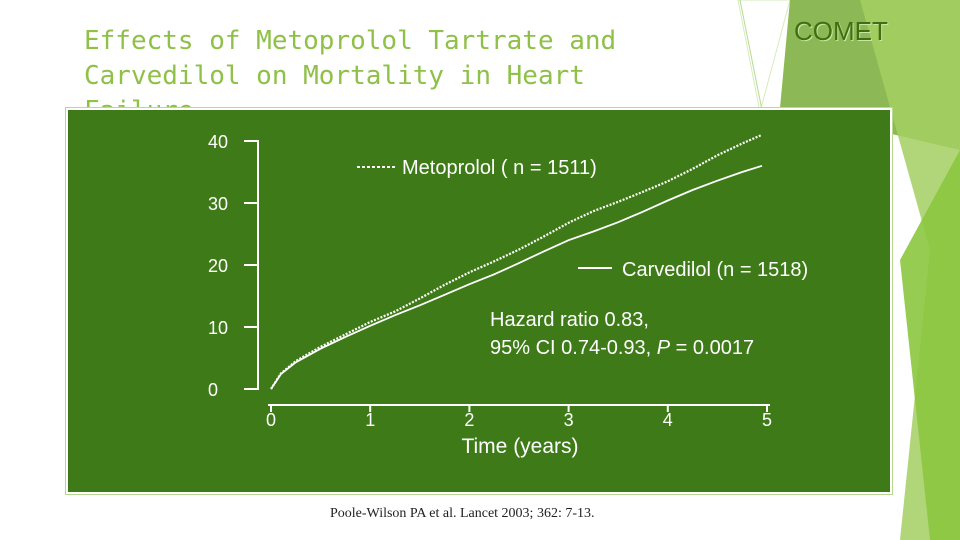 This screenshot has height=540, width=960. Describe the element at coordinates (764, 56) in the screenshot. I see `deco-line` at that location.